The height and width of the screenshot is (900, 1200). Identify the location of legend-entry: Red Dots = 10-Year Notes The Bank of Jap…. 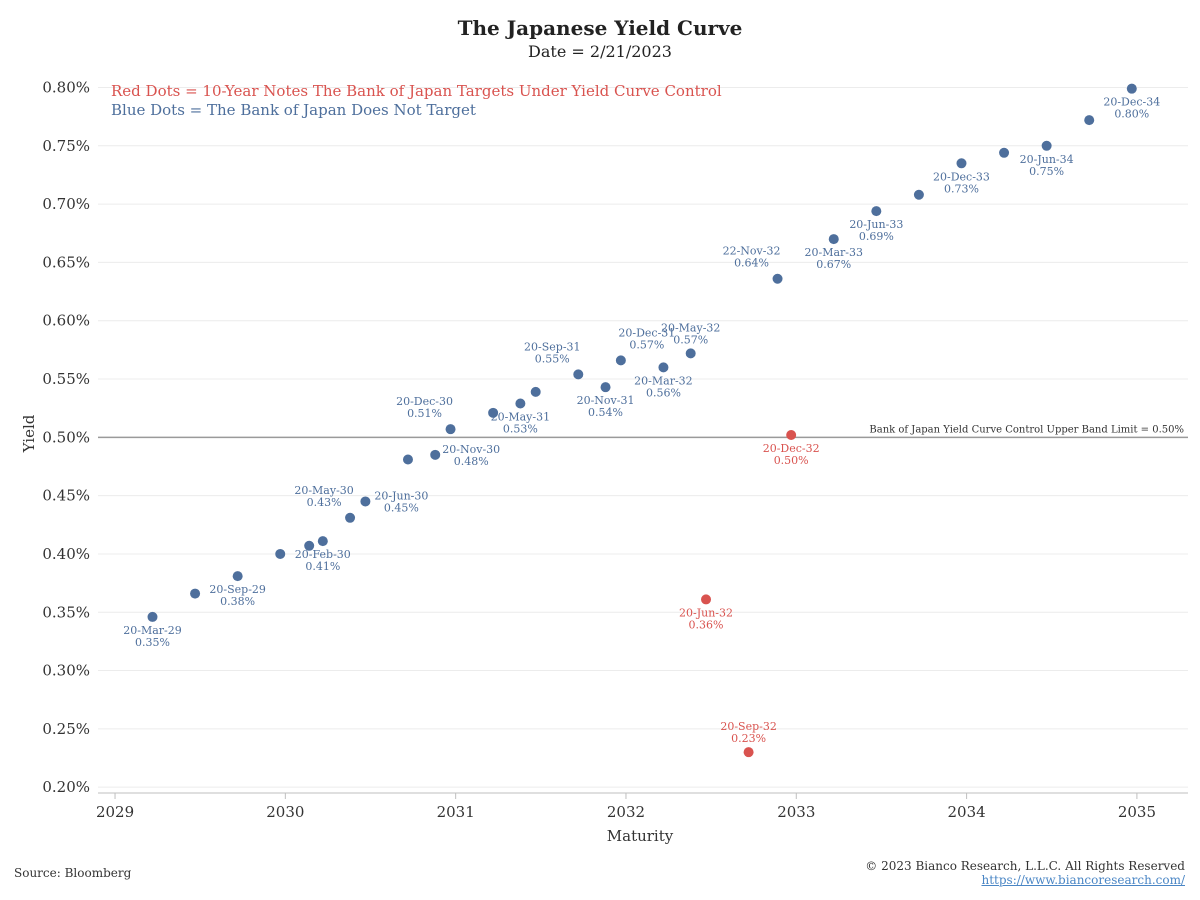
(416, 91).